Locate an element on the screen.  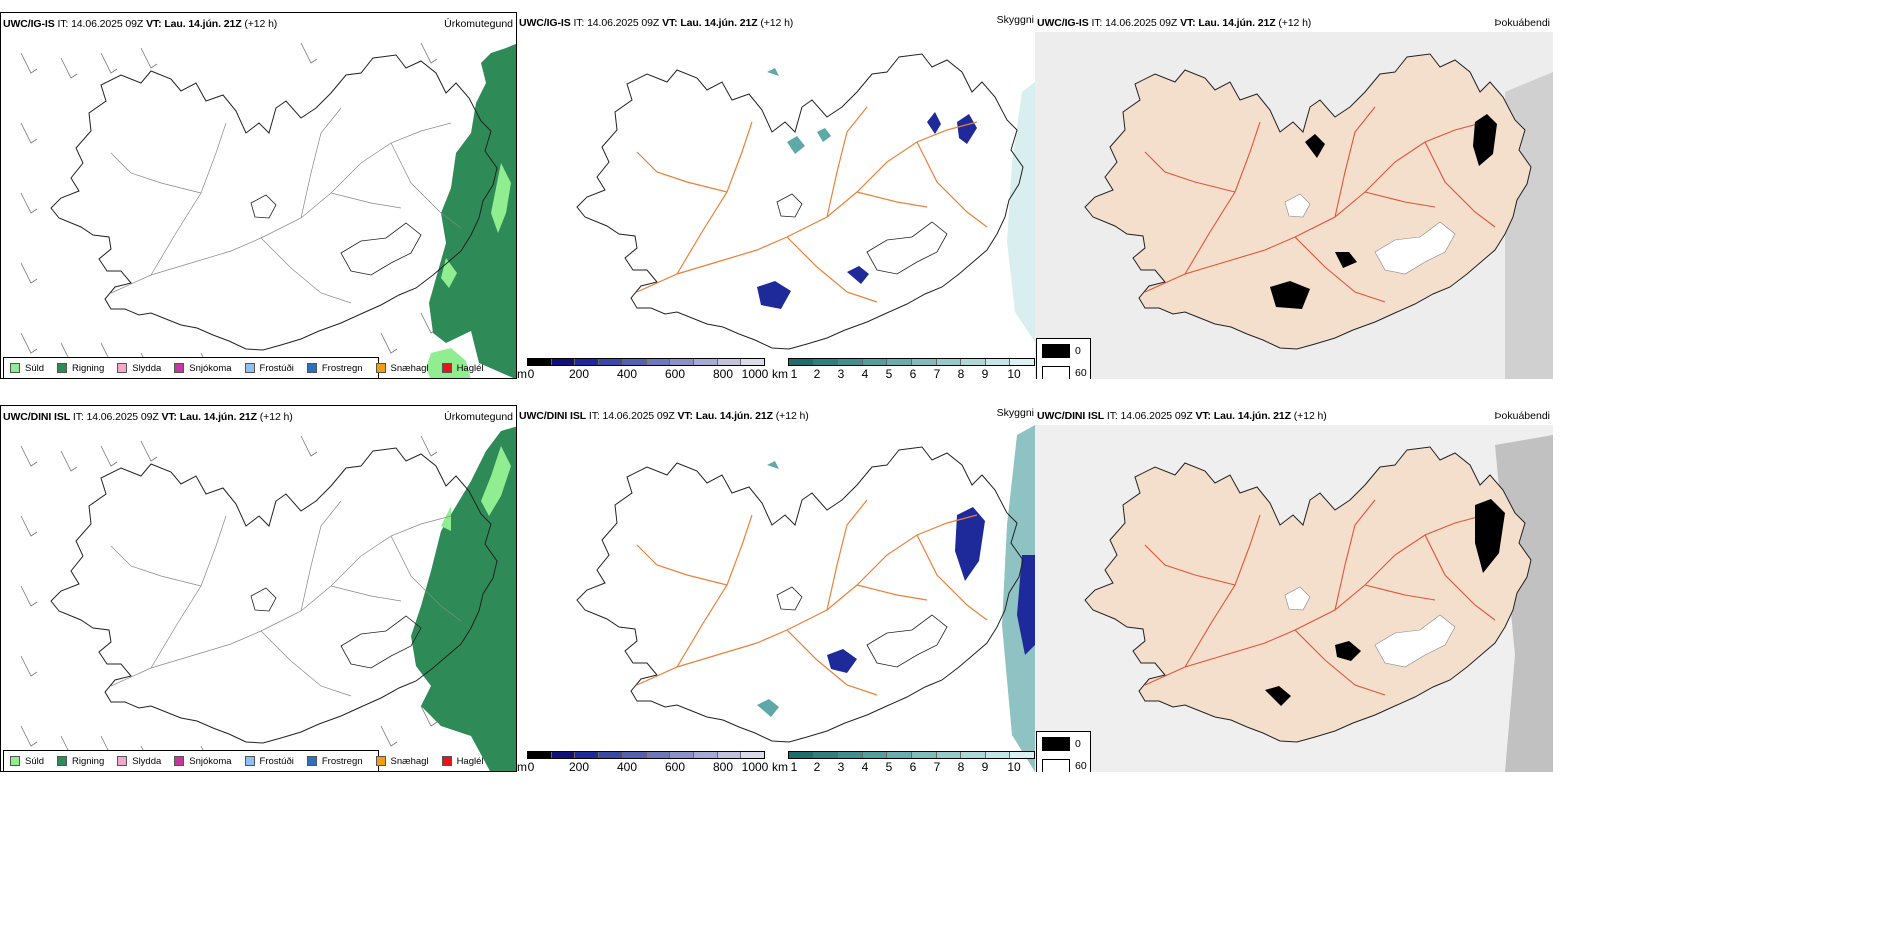
height-colorbar-row2: m 0 200 400 600 800 1000 is located at coordinates (642, 764).